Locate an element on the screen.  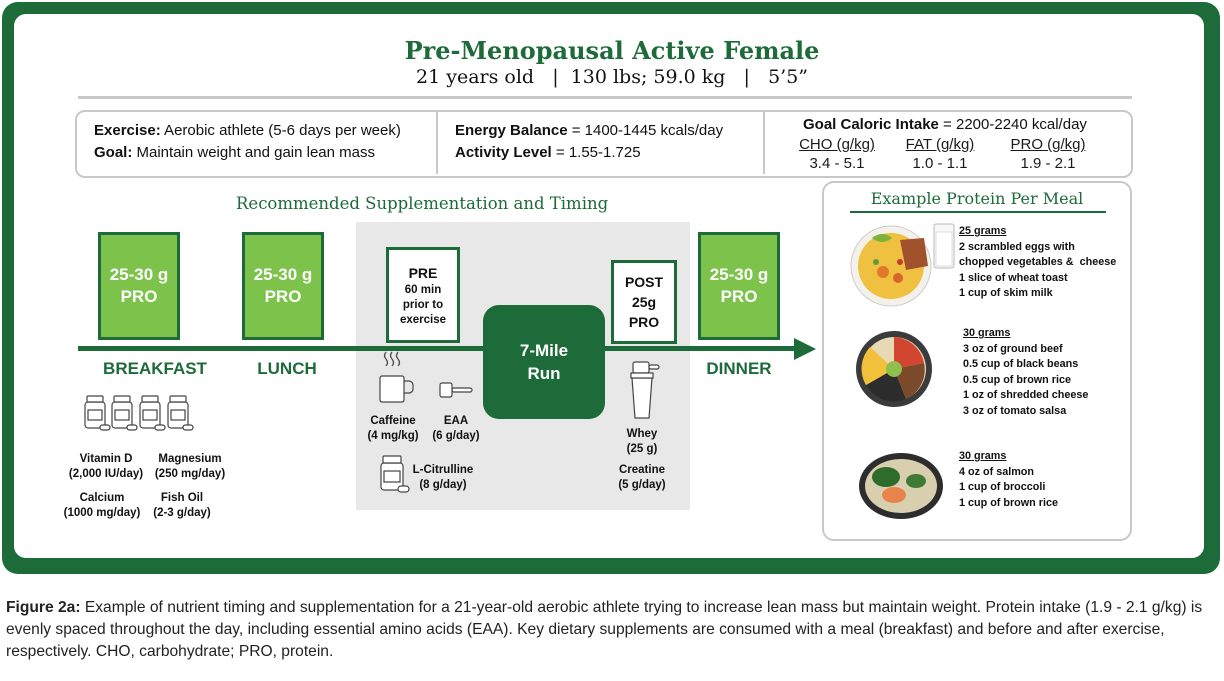
lunch-label: LUNCH is located at coordinates (287, 368).